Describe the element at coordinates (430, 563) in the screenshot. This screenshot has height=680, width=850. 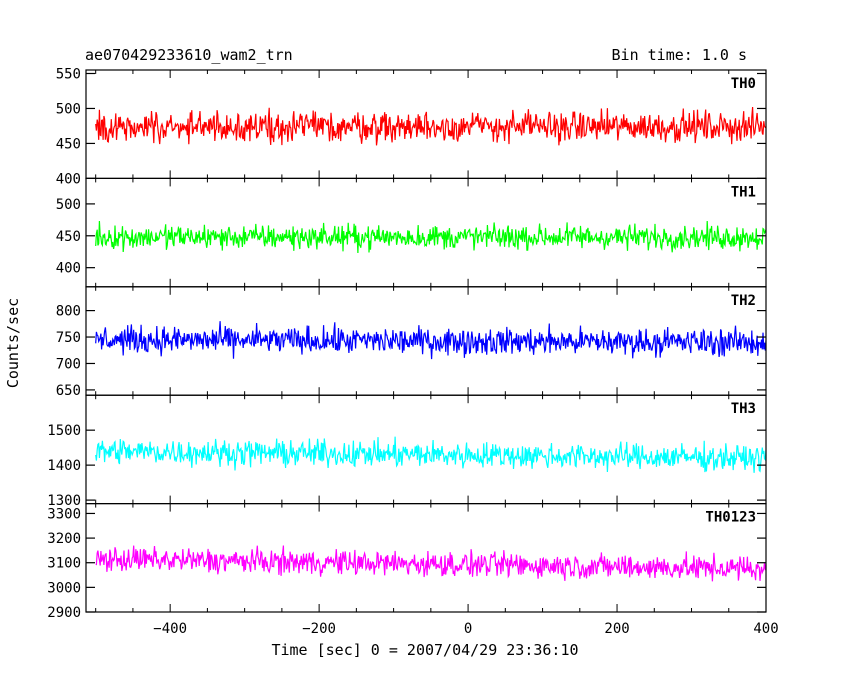
I see `series-line-th0123` at that location.